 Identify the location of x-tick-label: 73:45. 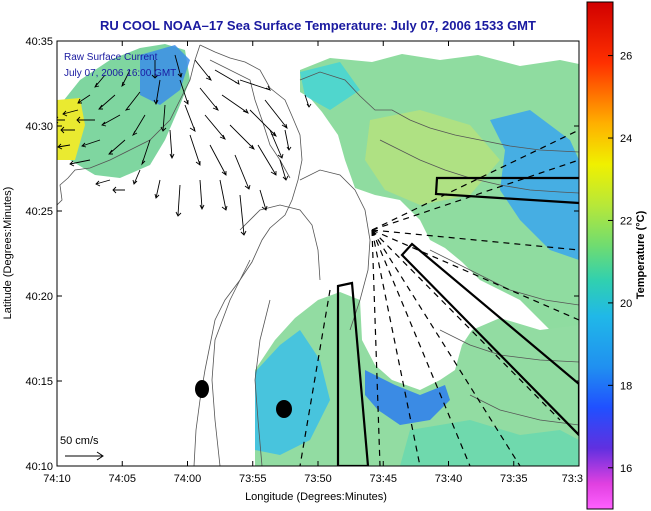
(383, 479).